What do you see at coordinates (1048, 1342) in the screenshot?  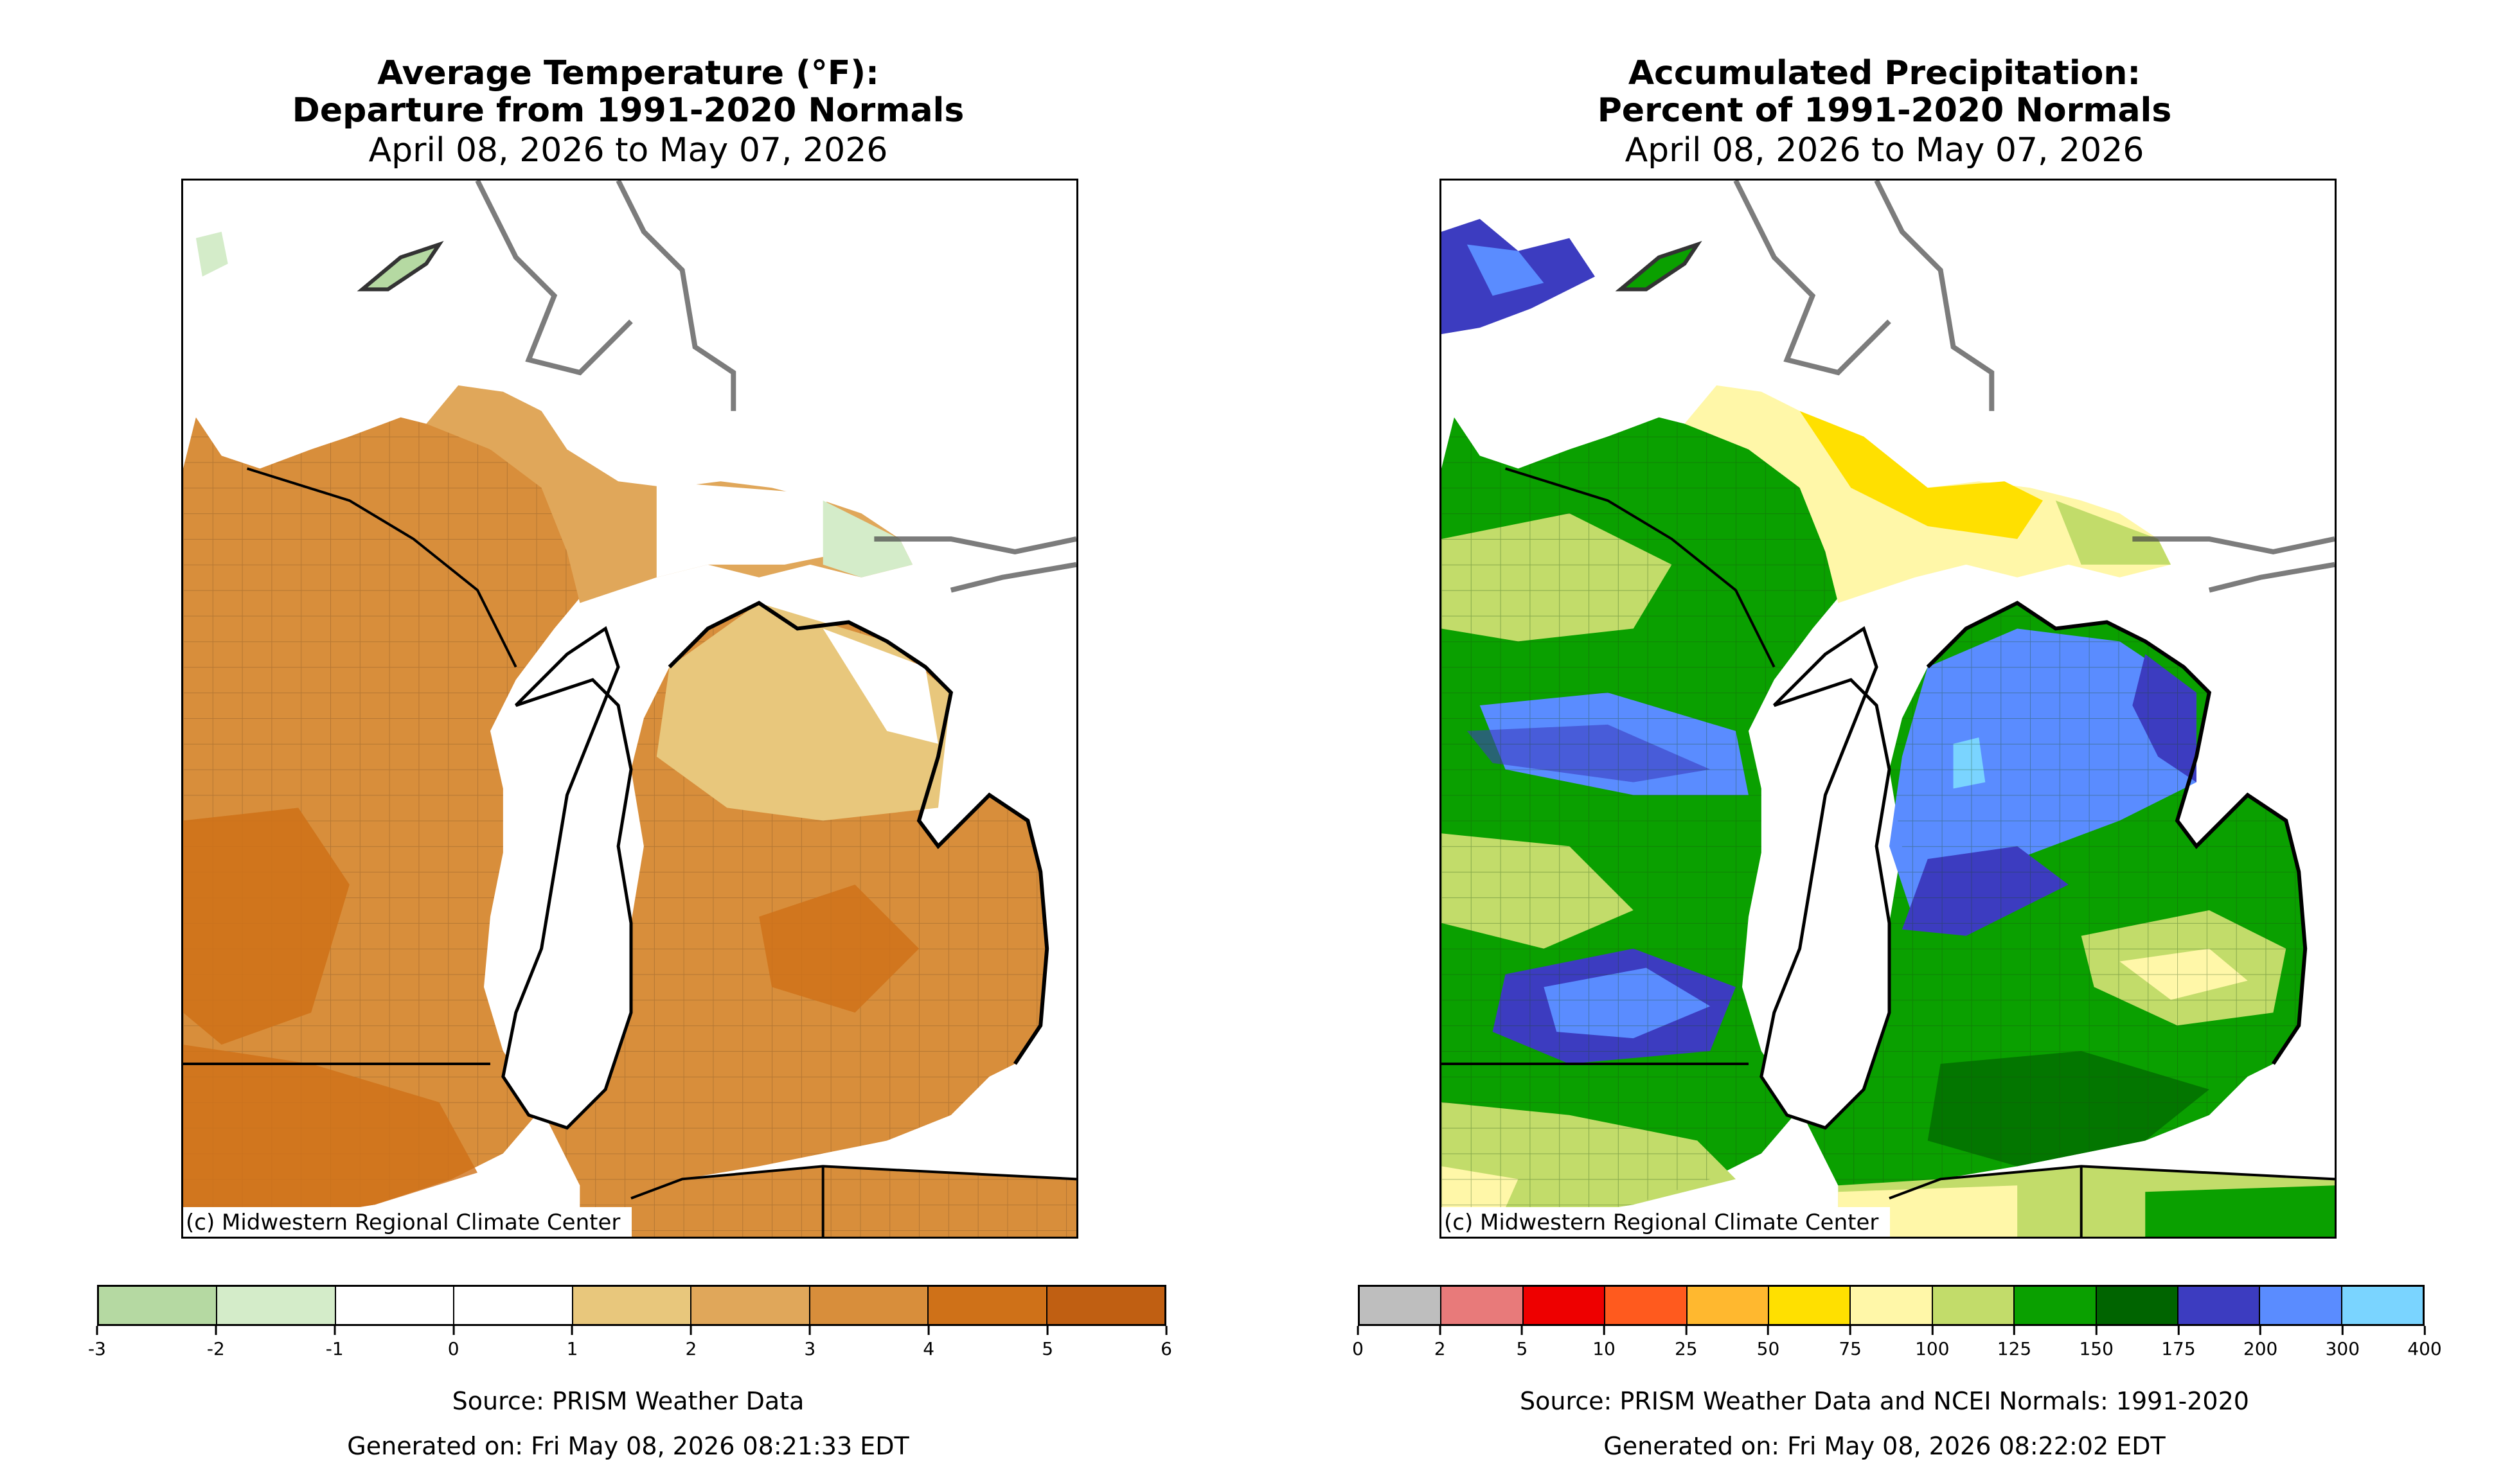 I see `temperature-colorbar-tick-label: 5` at bounding box center [1048, 1342].